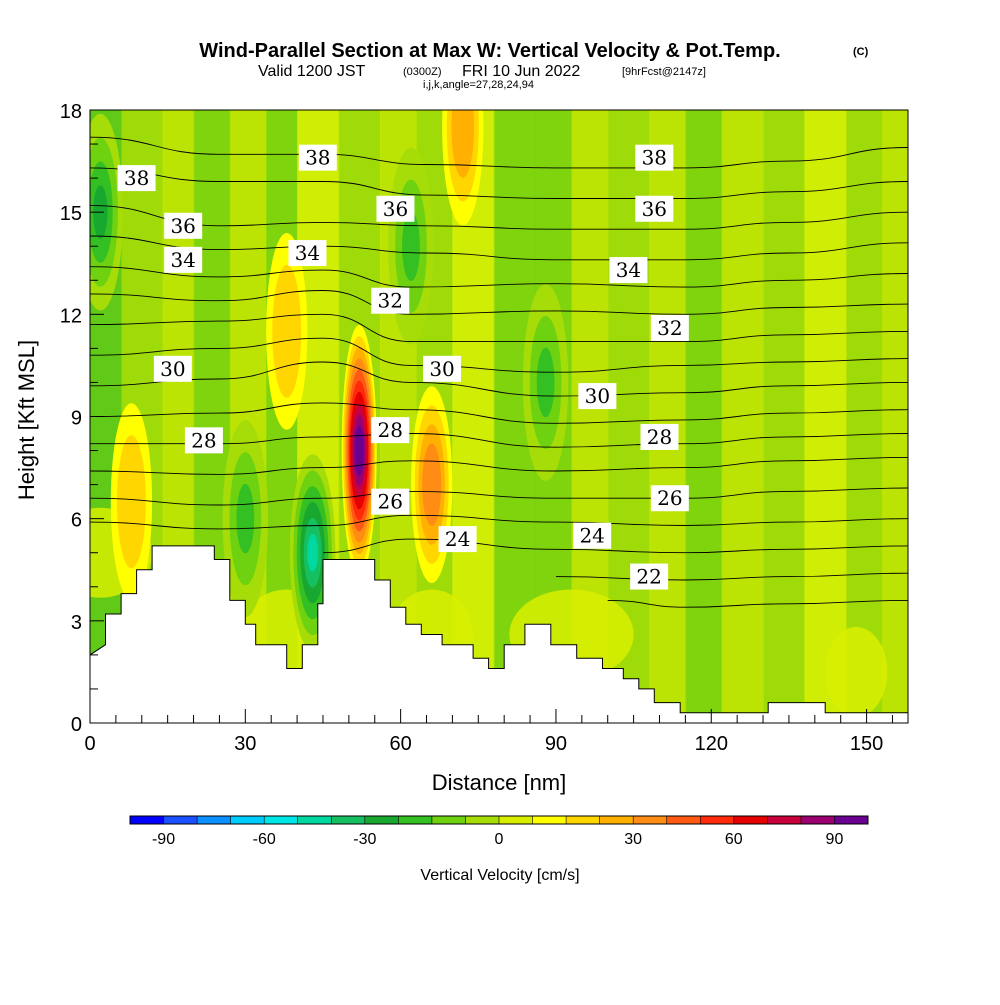 This screenshot has height=1005, width=1000. Describe the element at coordinates (866, 744) in the screenshot. I see `x-tick-label: 150` at that location.